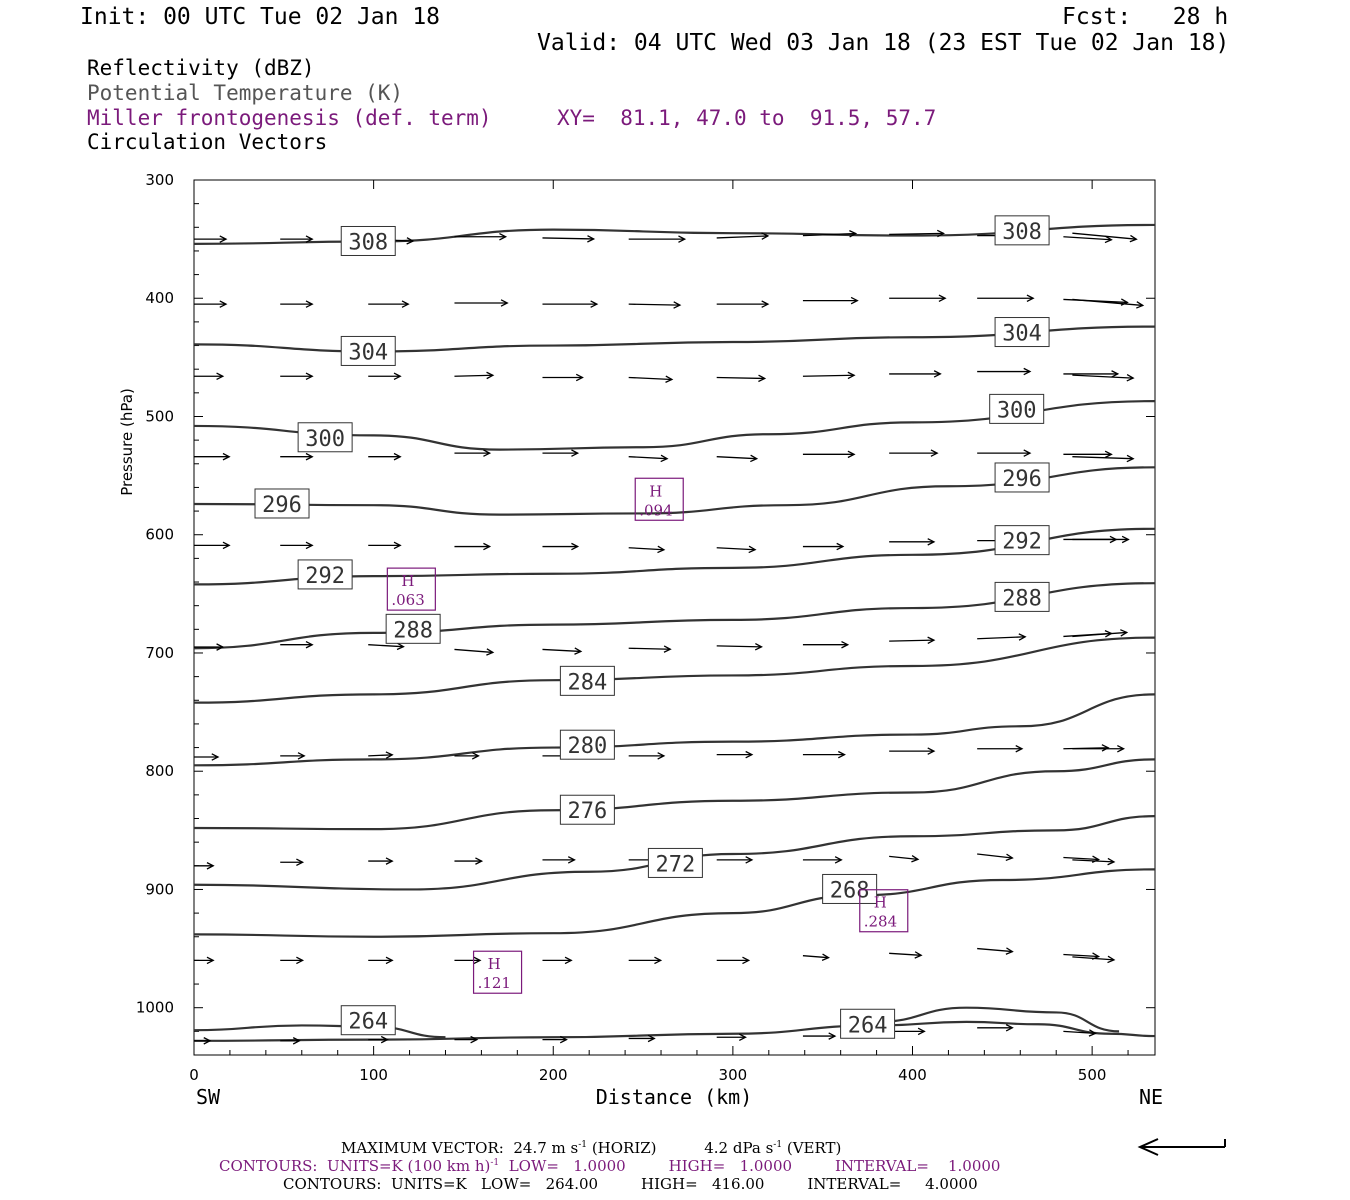 Image resolution: width=1350 pixels, height=1200 pixels. What do you see at coordinates (159, 416) in the screenshot?
I see `y-tick-label: 500` at bounding box center [159, 416].